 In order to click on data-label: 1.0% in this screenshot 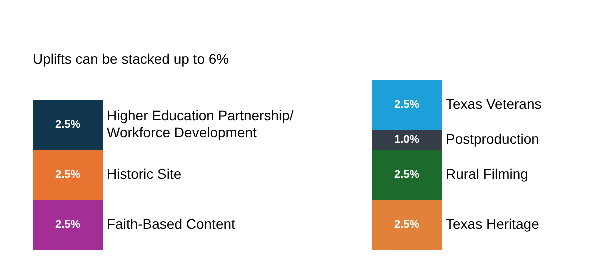, I will do `click(407, 140)`.